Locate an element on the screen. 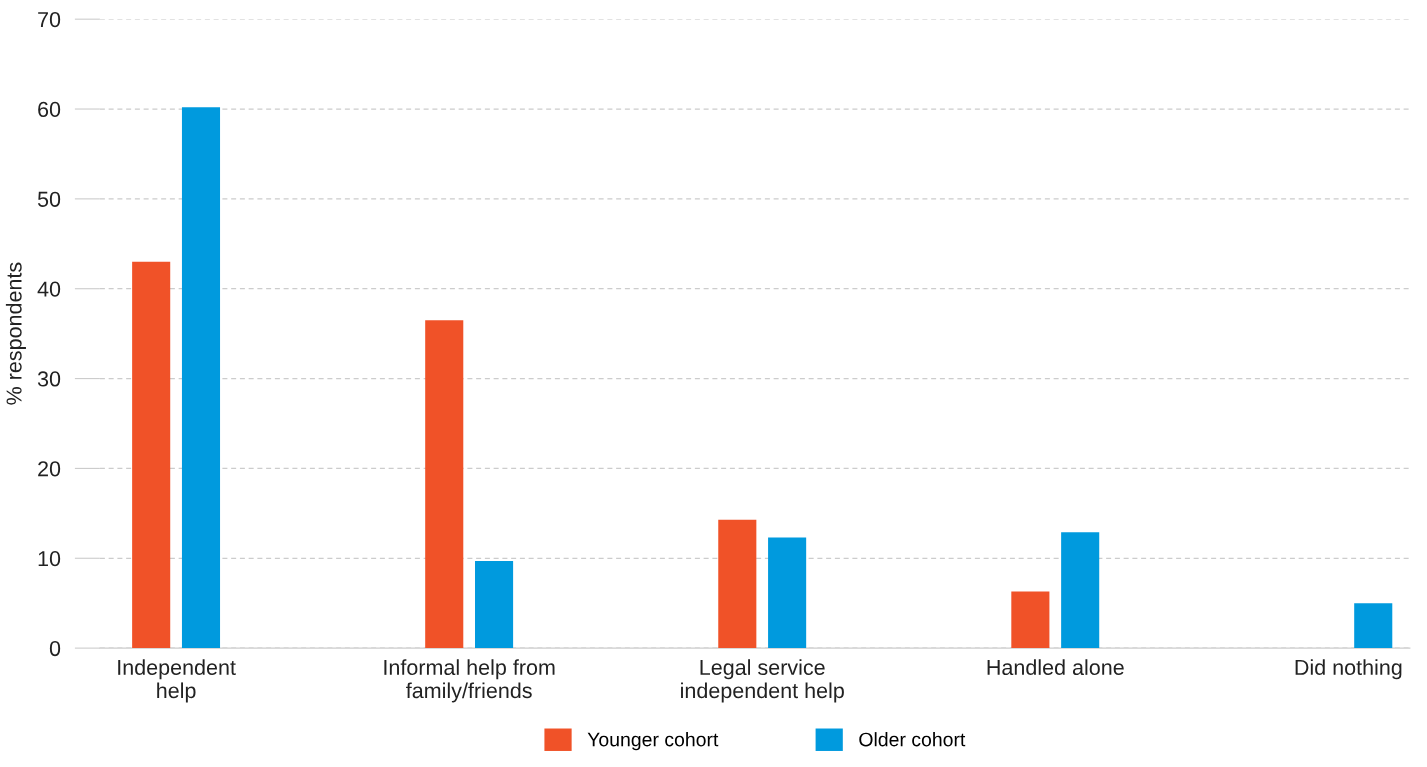 Image resolution: width=1427 pixels, height=767 pixels. y-tick-label: 10 is located at coordinates (49, 559).